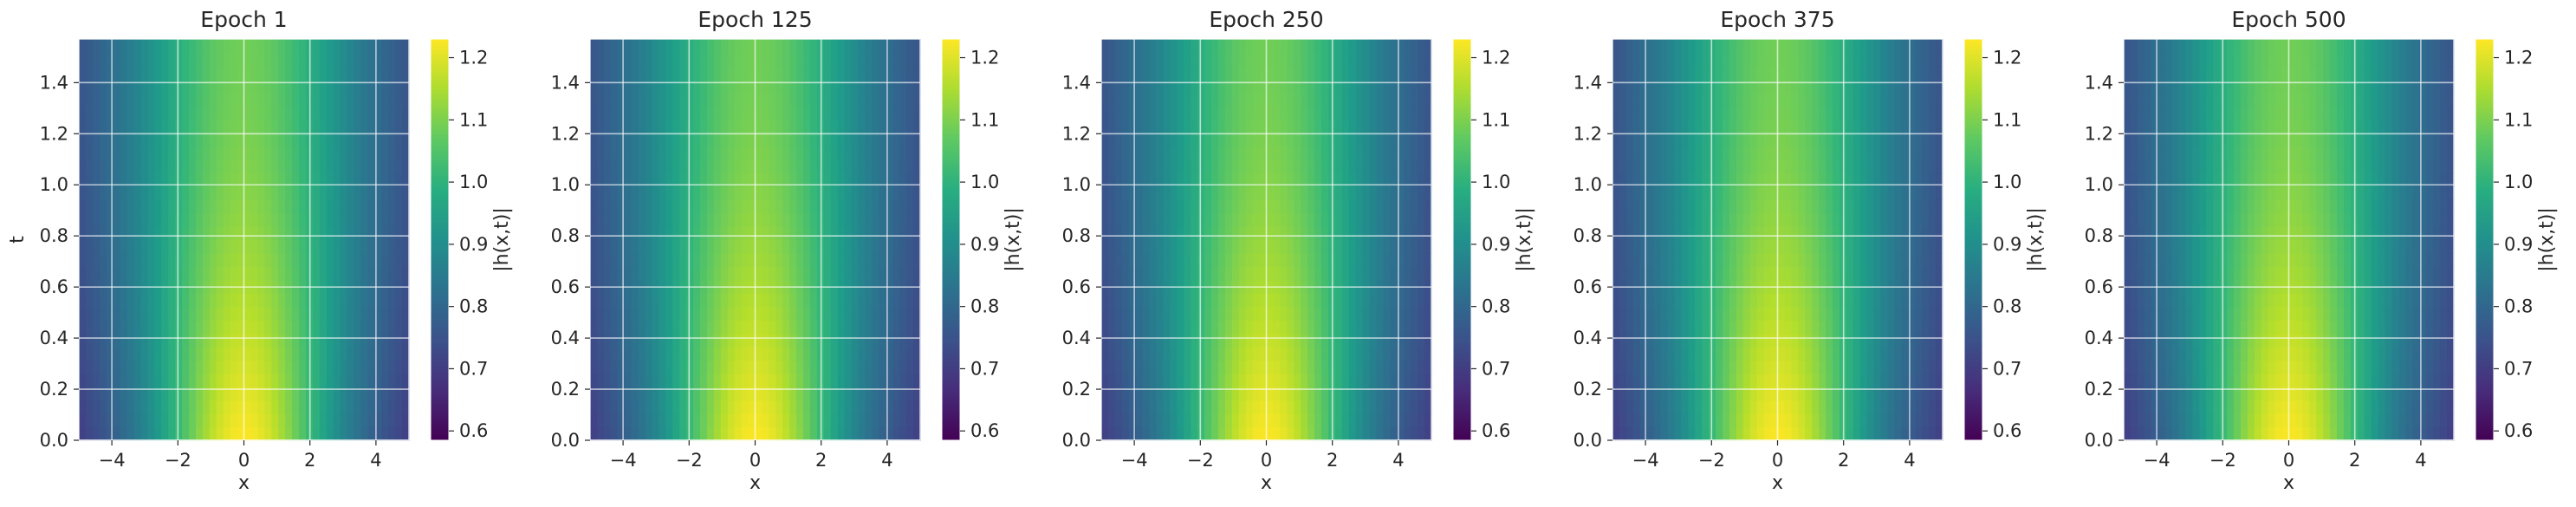 The height and width of the screenshot is (507, 2576). Describe the element at coordinates (474, 182) in the screenshot. I see `colorbar-tick-label: 1.0` at that location.